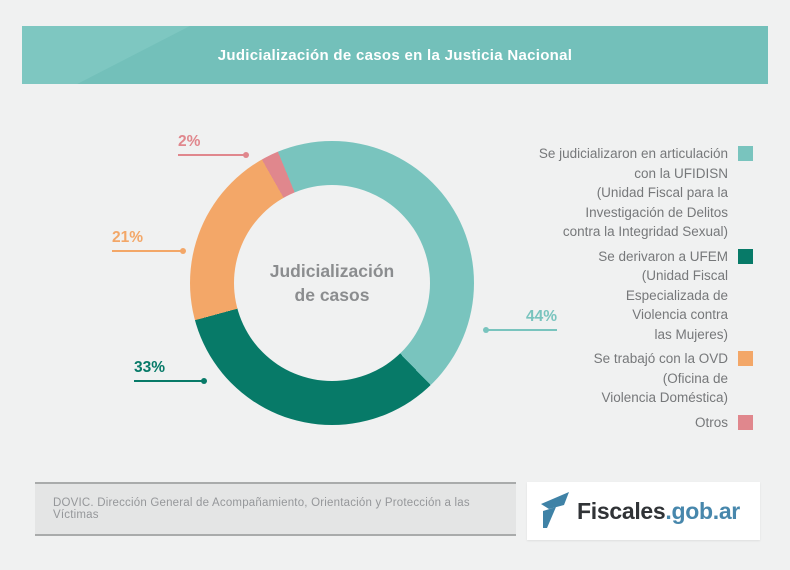 This screenshot has height=570, width=790. Describe the element at coordinates (128, 237) in the screenshot. I see `callout-21-value: 21%` at that location.